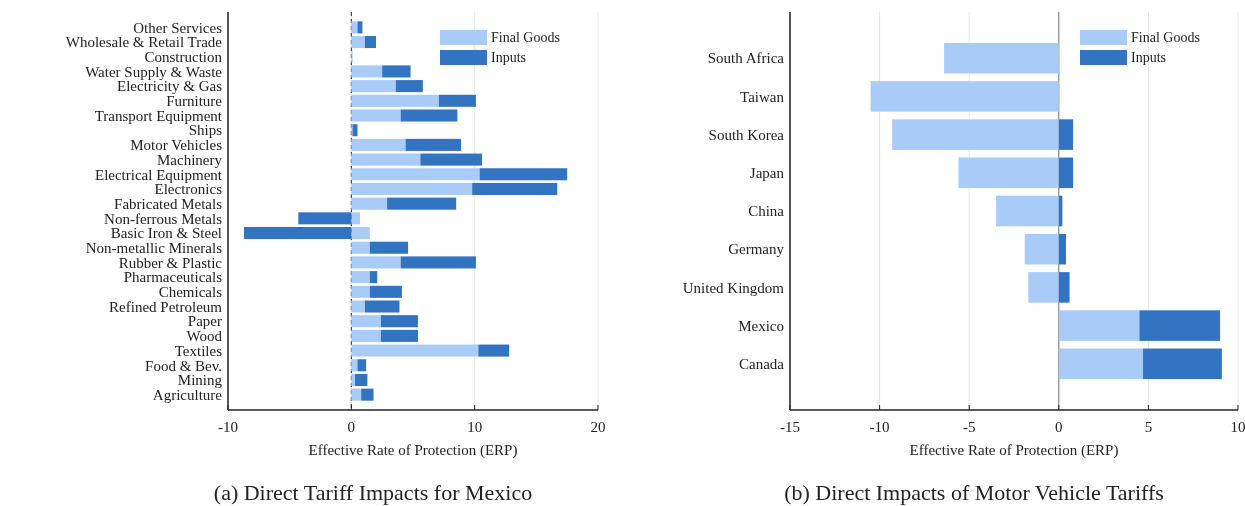 This screenshot has height=506, width=1245. I want to click on y-tick-label: Non-ferrous Metals, so click(163, 218).